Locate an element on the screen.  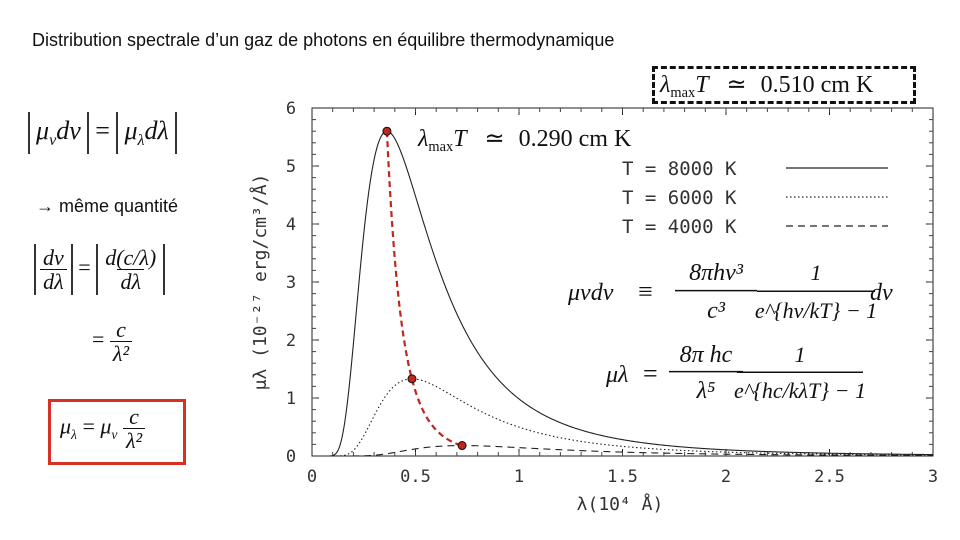
y-tick-label: 0 is located at coordinates (291, 457).